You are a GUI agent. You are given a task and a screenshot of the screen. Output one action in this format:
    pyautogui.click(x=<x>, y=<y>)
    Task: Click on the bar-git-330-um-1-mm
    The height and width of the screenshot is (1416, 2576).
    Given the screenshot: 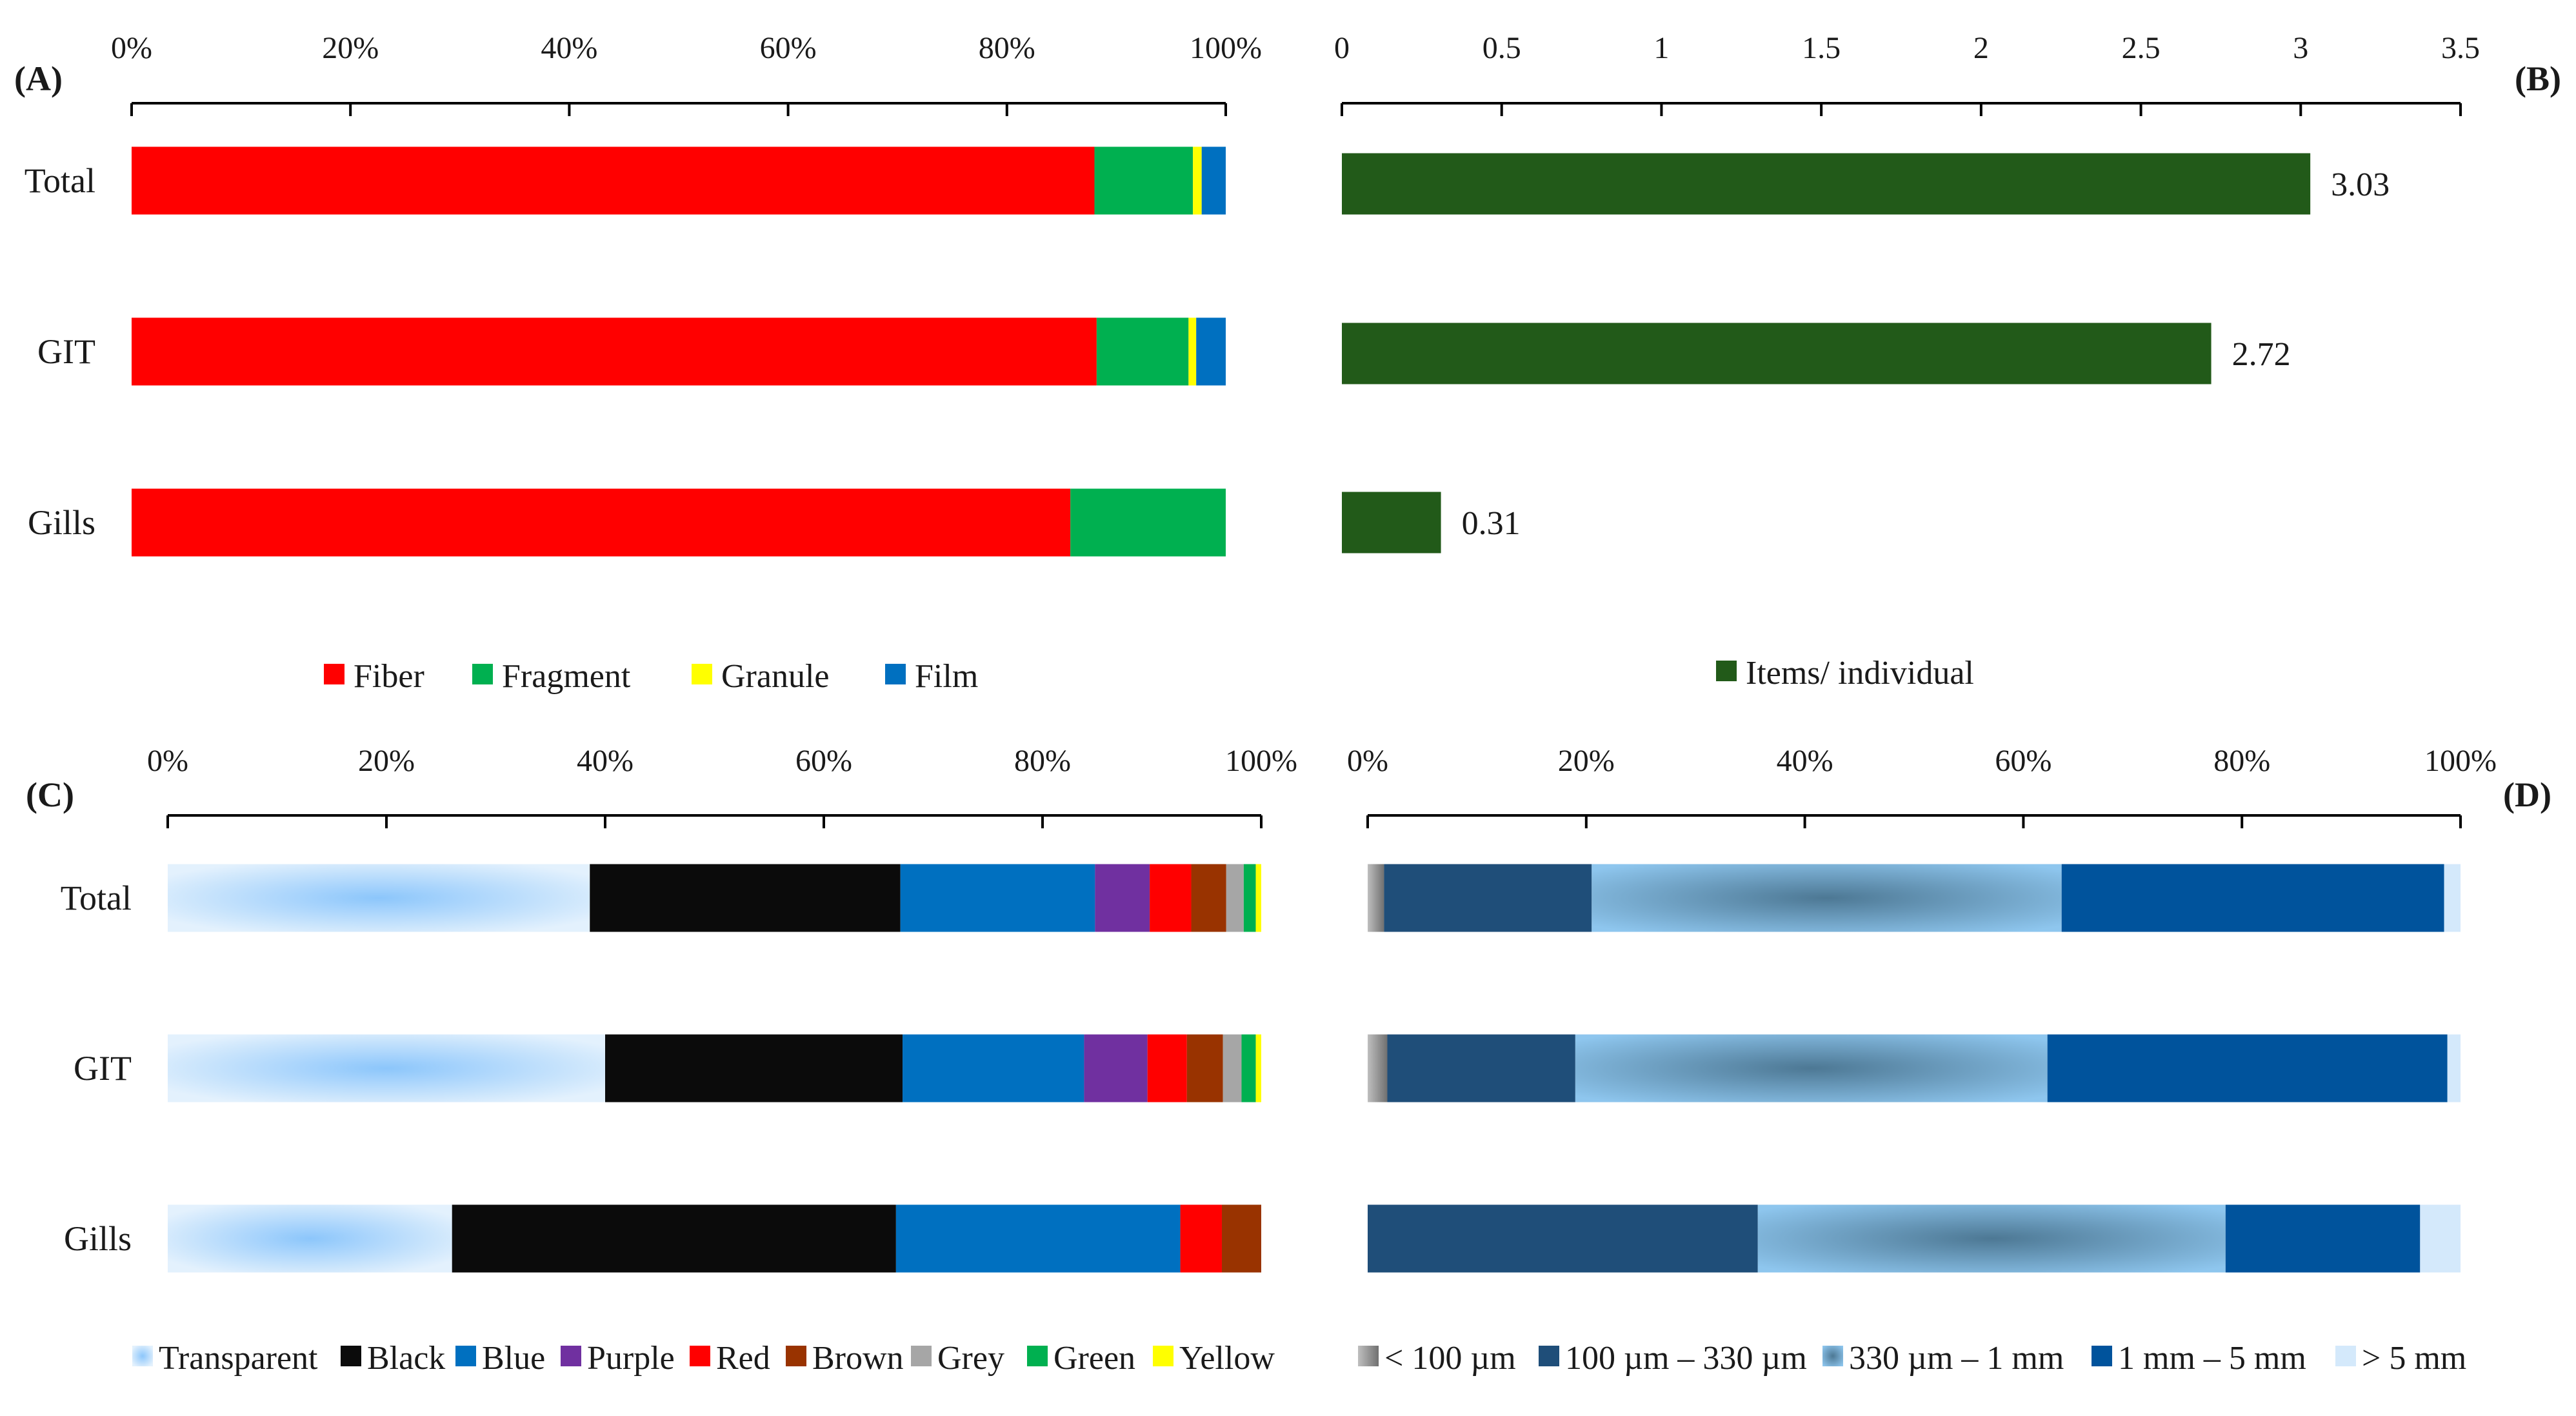 What is the action you would take?
    pyautogui.click(x=1811, y=1068)
    